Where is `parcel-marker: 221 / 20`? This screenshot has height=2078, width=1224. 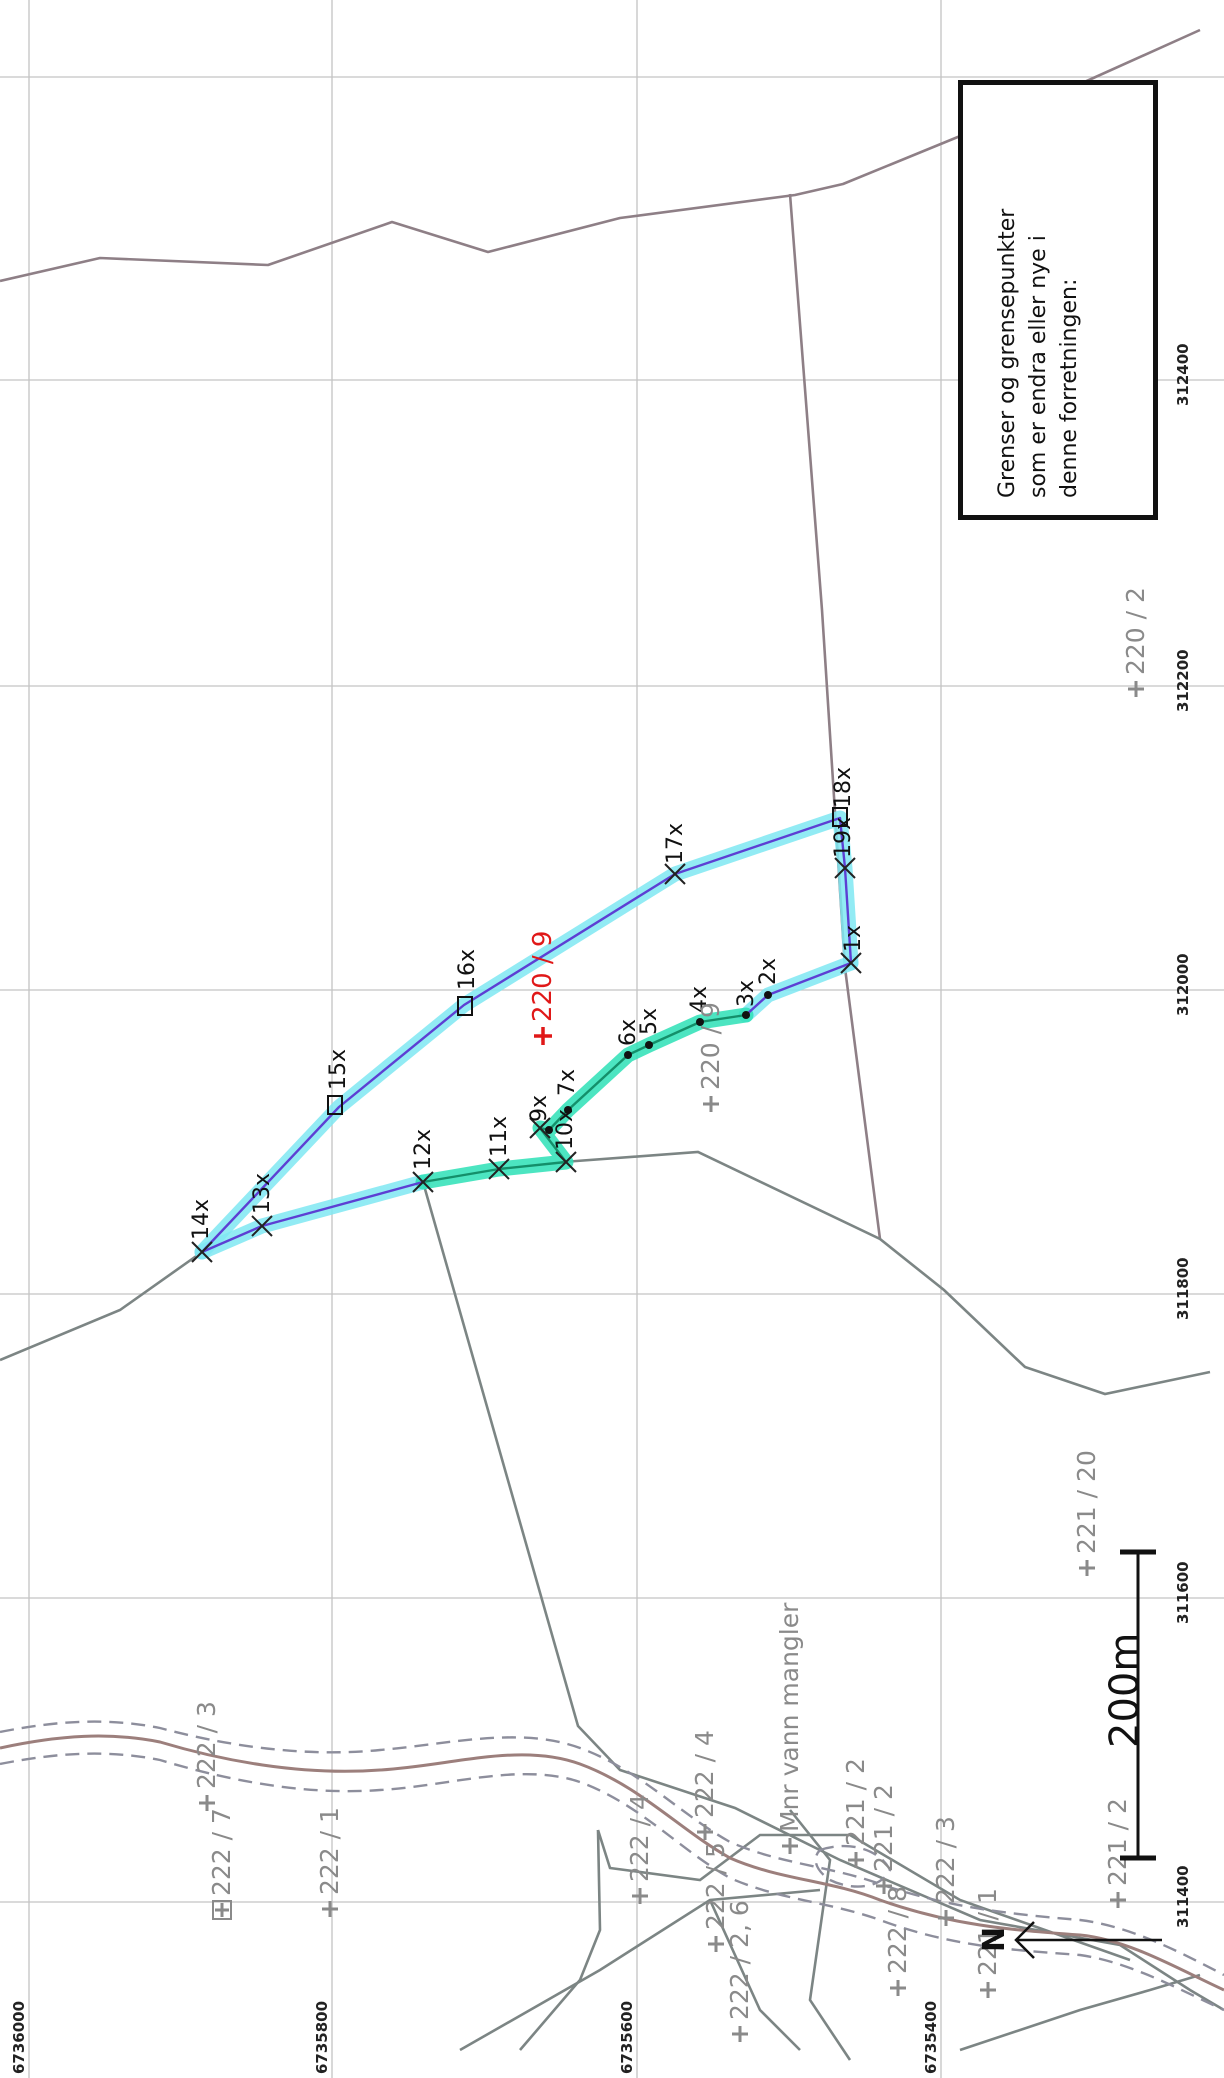
parcel-marker: 221 / 20 is located at coordinates (1086, 1513).